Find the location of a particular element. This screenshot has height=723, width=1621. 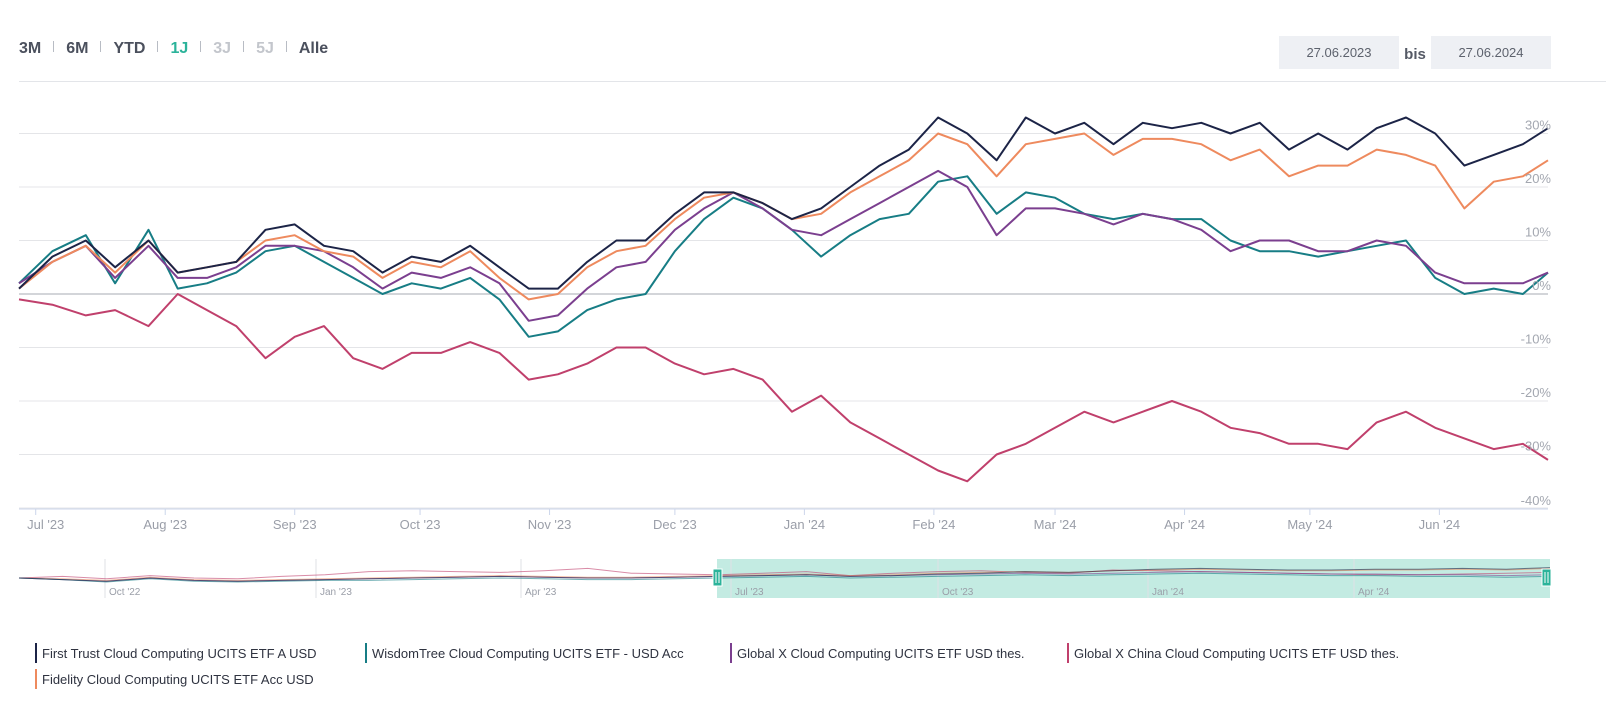

navigator-label: Oct '23 is located at coordinates (958, 592).